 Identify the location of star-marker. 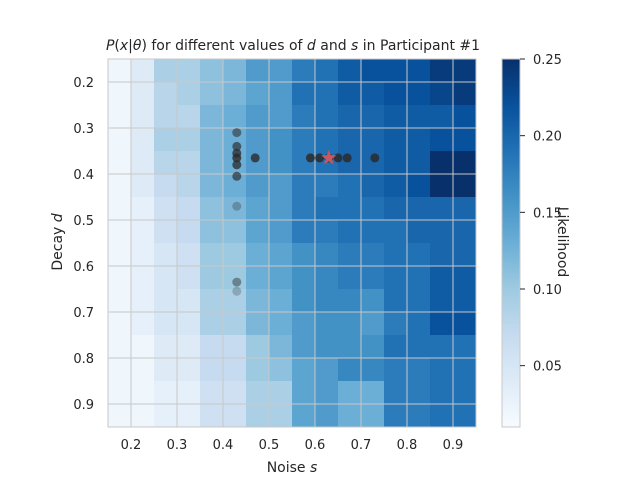
(329, 157).